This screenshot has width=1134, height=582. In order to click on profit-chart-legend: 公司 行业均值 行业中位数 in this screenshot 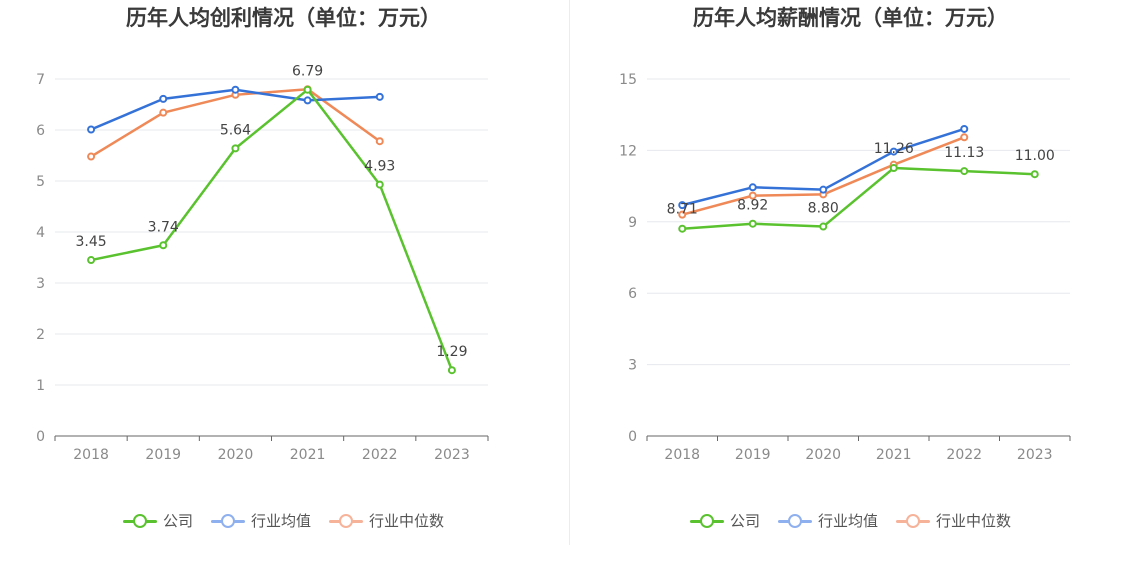, I will do `click(283, 520)`.